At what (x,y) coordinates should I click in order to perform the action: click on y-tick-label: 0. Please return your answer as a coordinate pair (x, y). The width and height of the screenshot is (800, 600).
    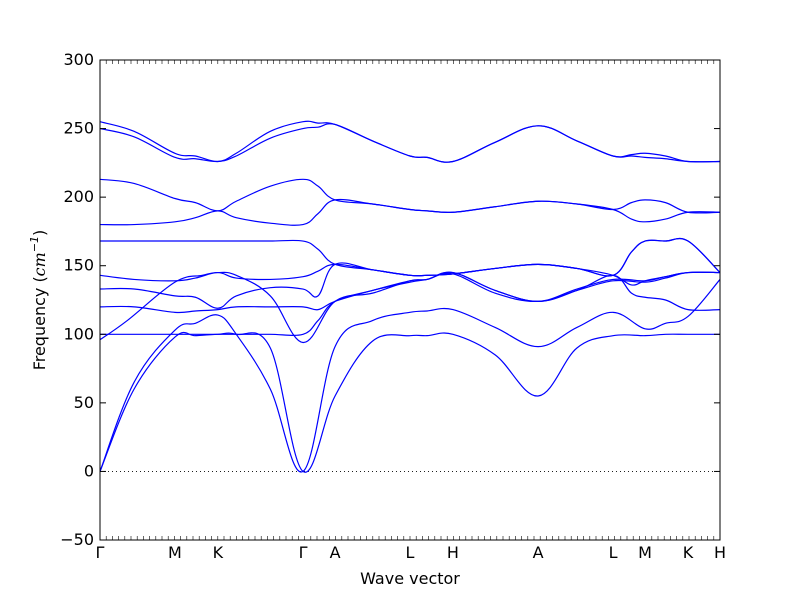
    Looking at the image, I should click on (89, 470).